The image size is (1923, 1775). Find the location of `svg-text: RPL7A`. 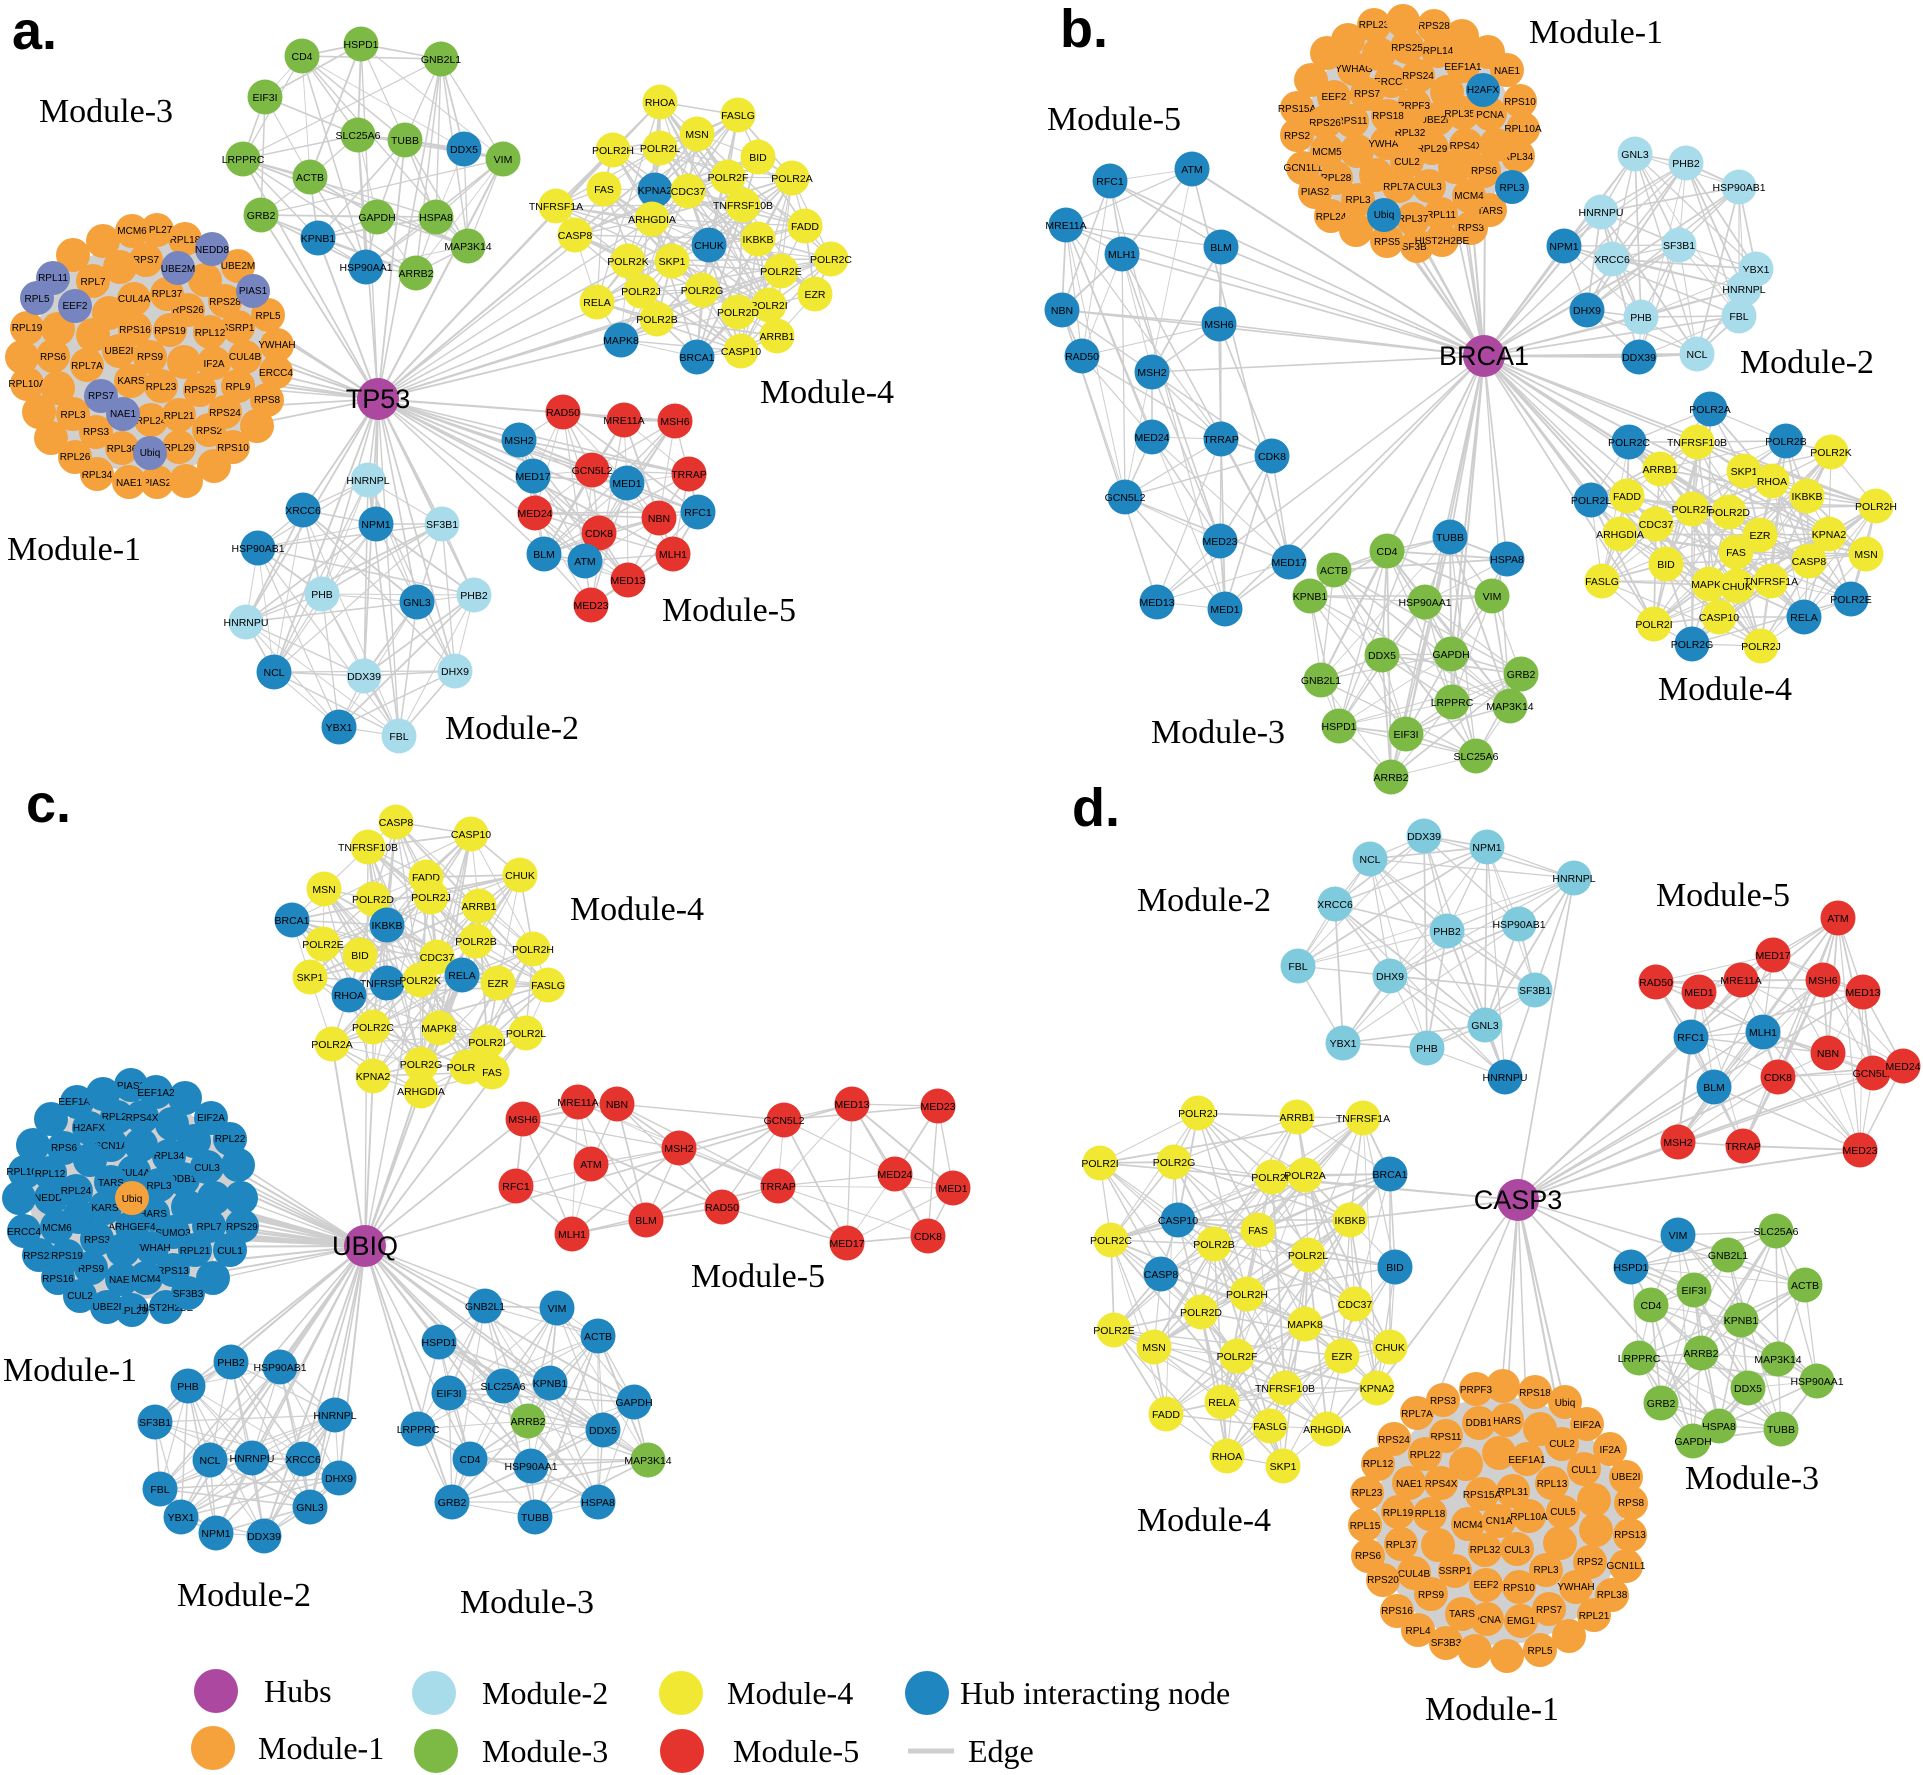

svg-text: RPL7A is located at coordinates (1417, 1414).